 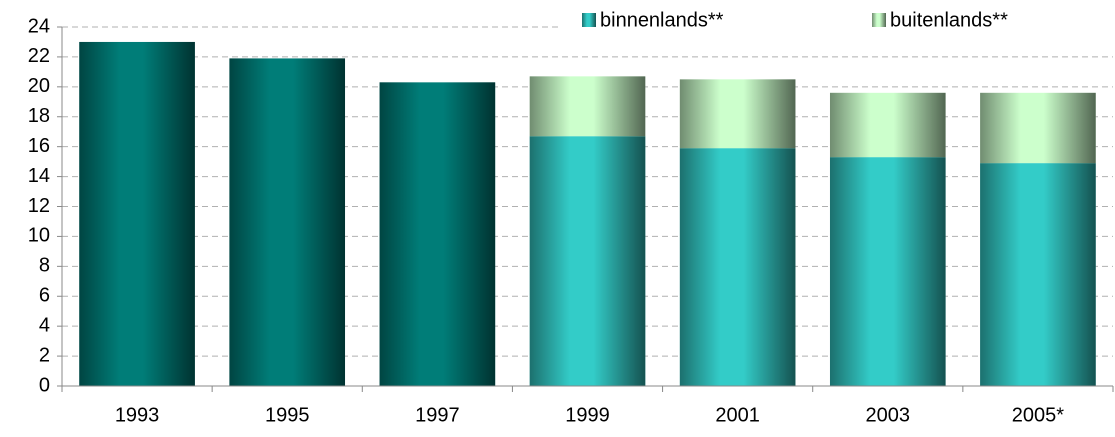 What do you see at coordinates (44, 266) in the screenshot?
I see `y-tick-label: 8` at bounding box center [44, 266].